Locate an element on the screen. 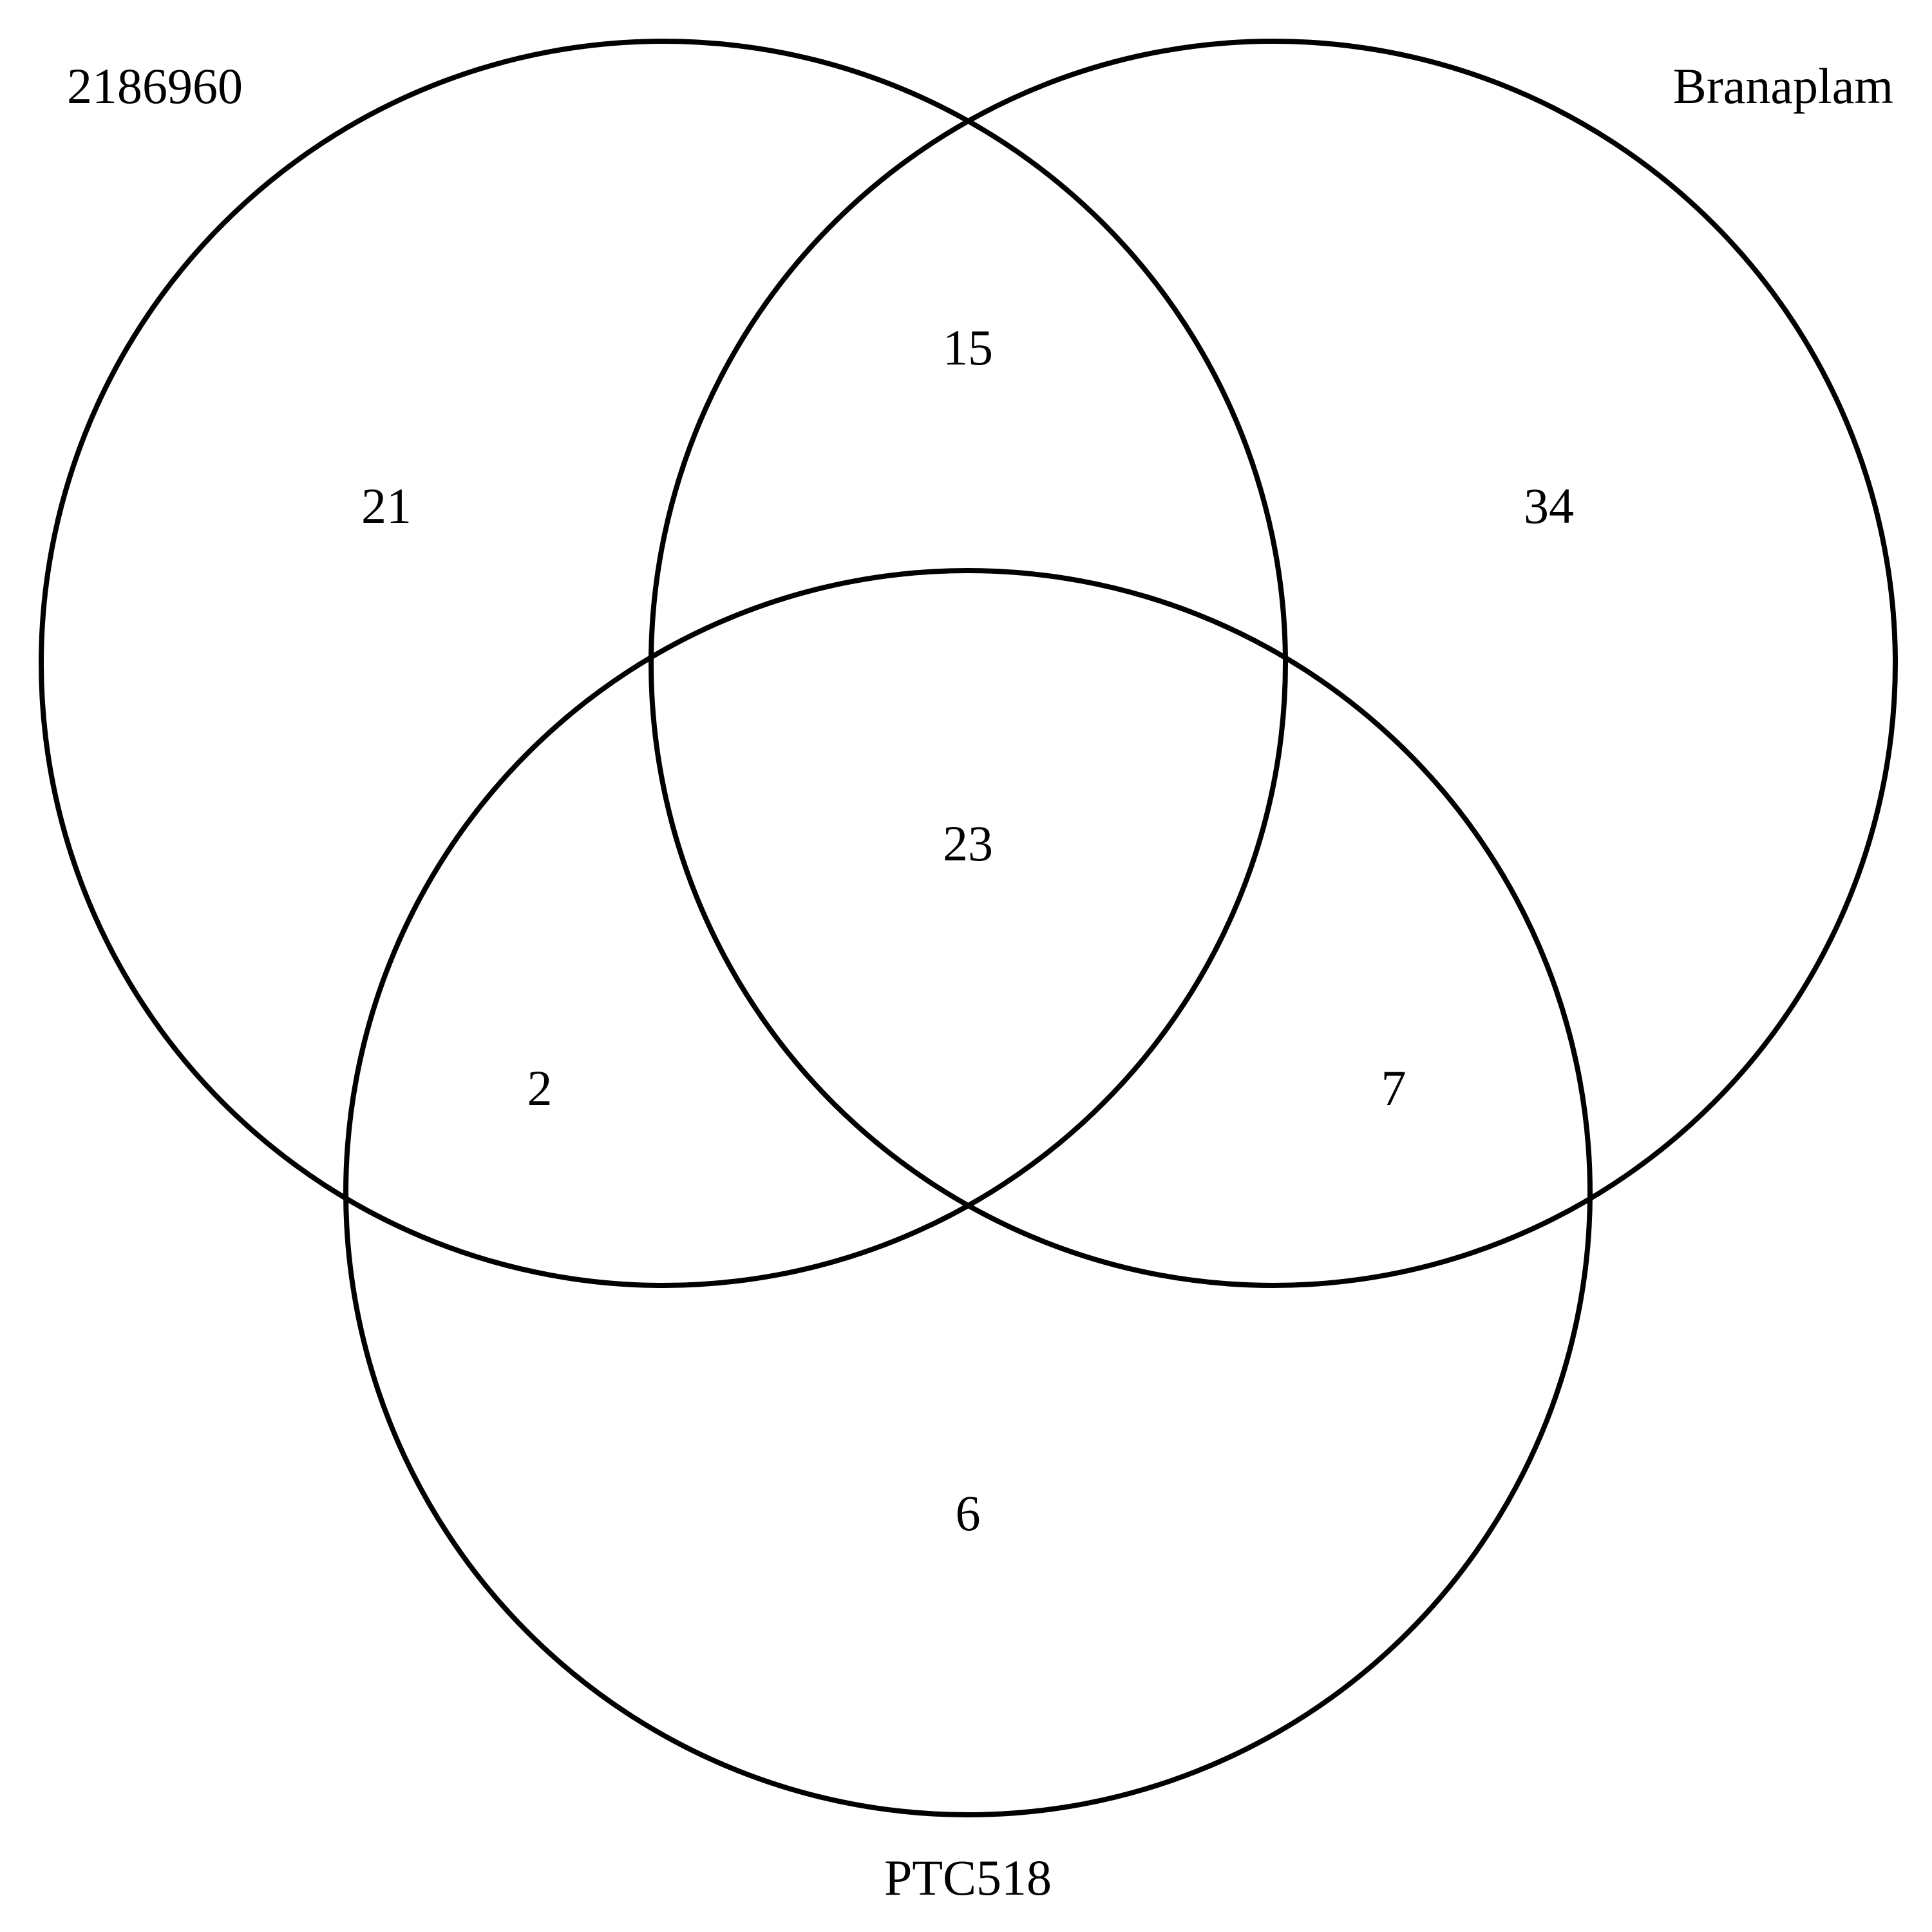  set-label-ptc518: PTC518 is located at coordinates (968, 1878).